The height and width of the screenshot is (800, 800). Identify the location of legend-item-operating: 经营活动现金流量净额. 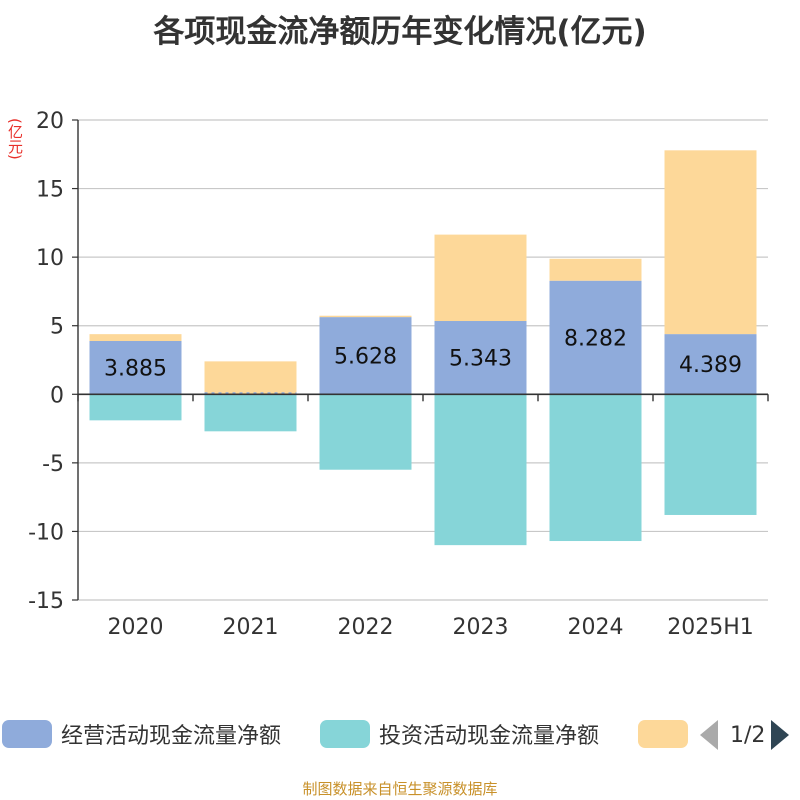
(141, 734).